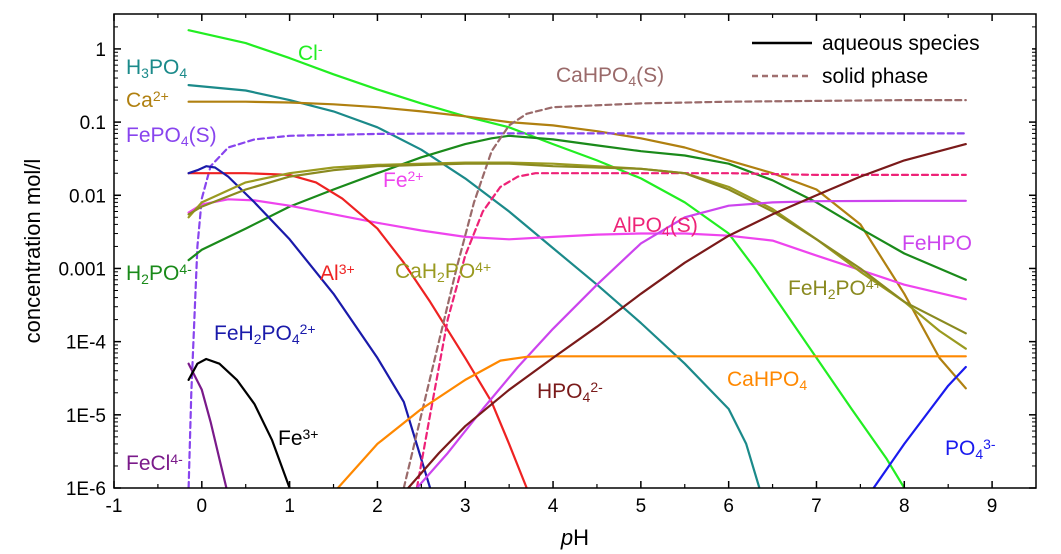  Describe the element at coordinates (465, 506) in the screenshot. I see `x-tick-label: 3` at that location.